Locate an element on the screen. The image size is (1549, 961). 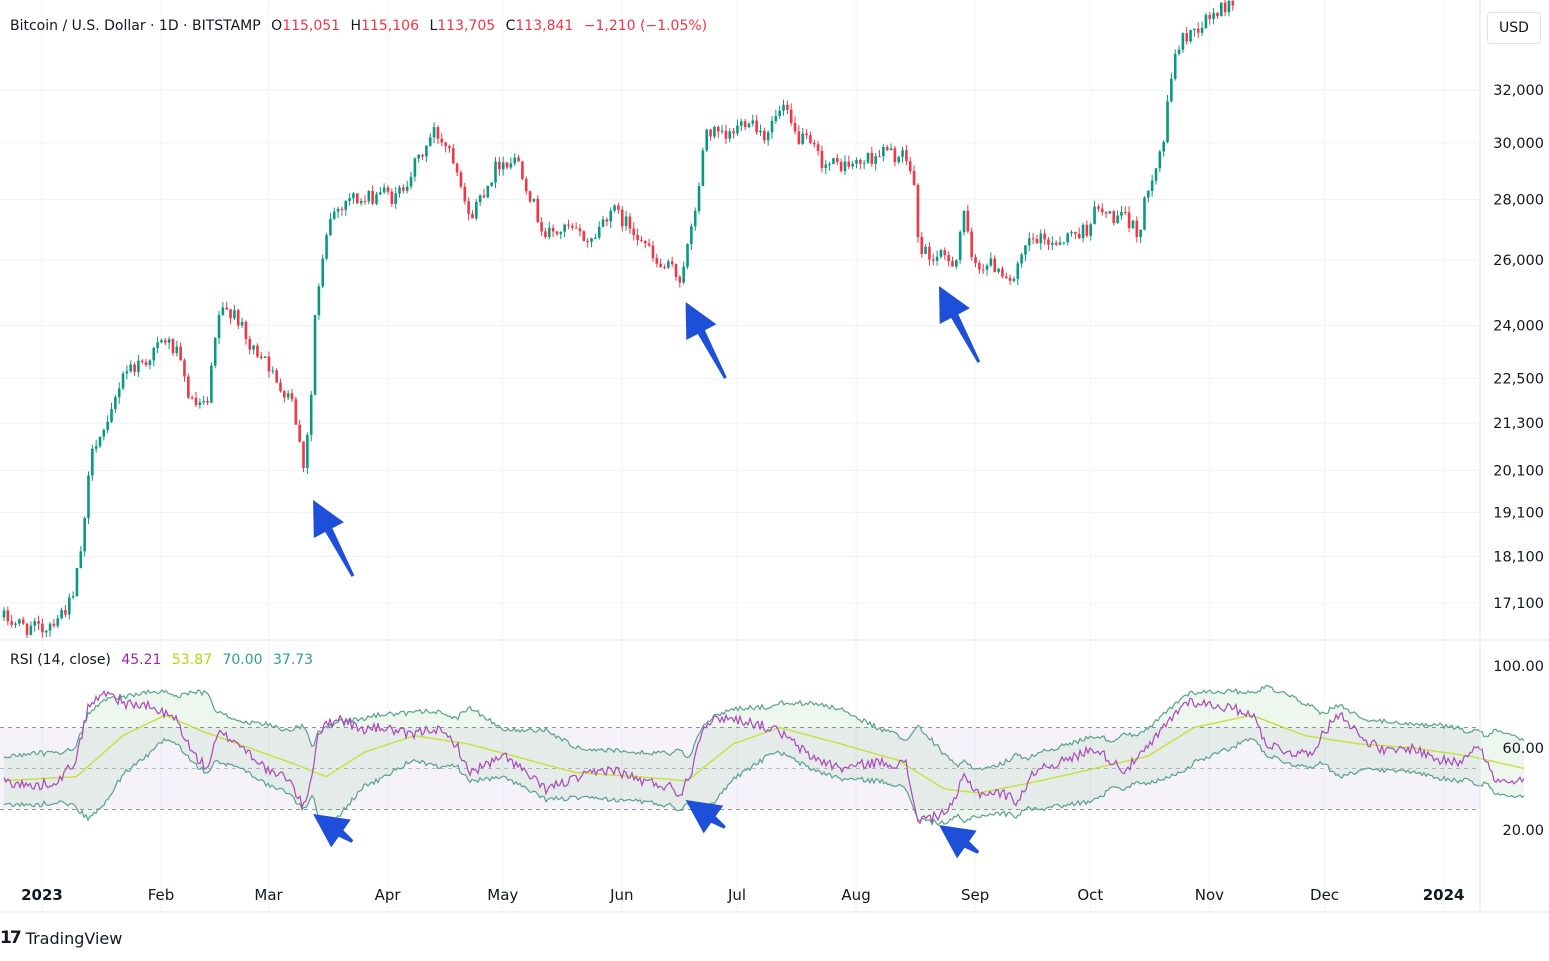
rsi-tick-label: 60.00 is located at coordinates (1523, 749).